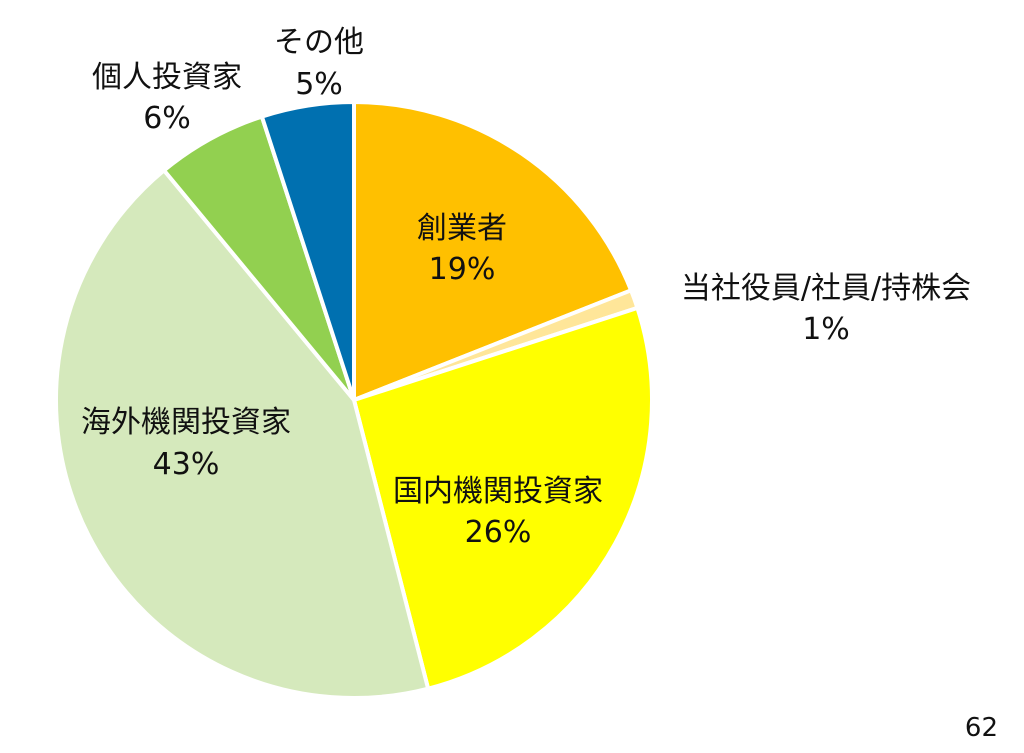 The height and width of the screenshot is (753, 1024). Describe the element at coordinates (186, 464) in the screenshot. I see `slice-label-value-3: 43%` at that location.